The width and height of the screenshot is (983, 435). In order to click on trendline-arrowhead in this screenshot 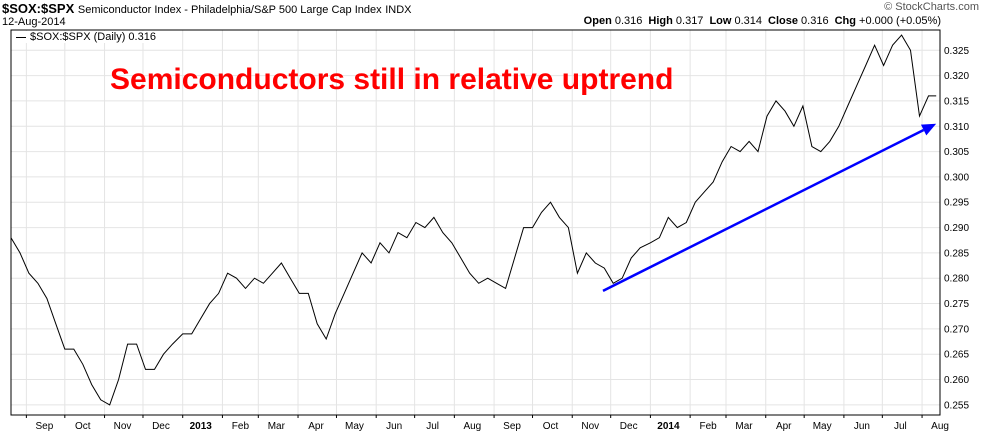, I will do `click(928, 129)`.